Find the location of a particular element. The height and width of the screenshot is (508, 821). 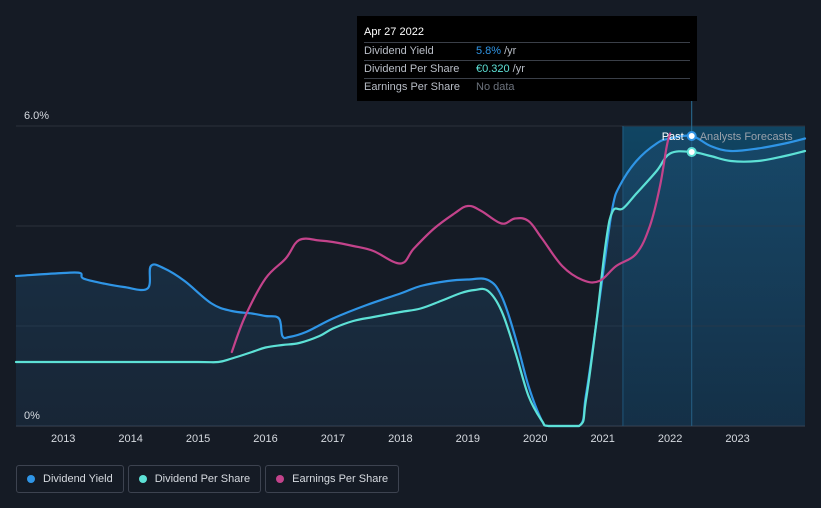

x-tick-label: 2013 is located at coordinates (63, 439).